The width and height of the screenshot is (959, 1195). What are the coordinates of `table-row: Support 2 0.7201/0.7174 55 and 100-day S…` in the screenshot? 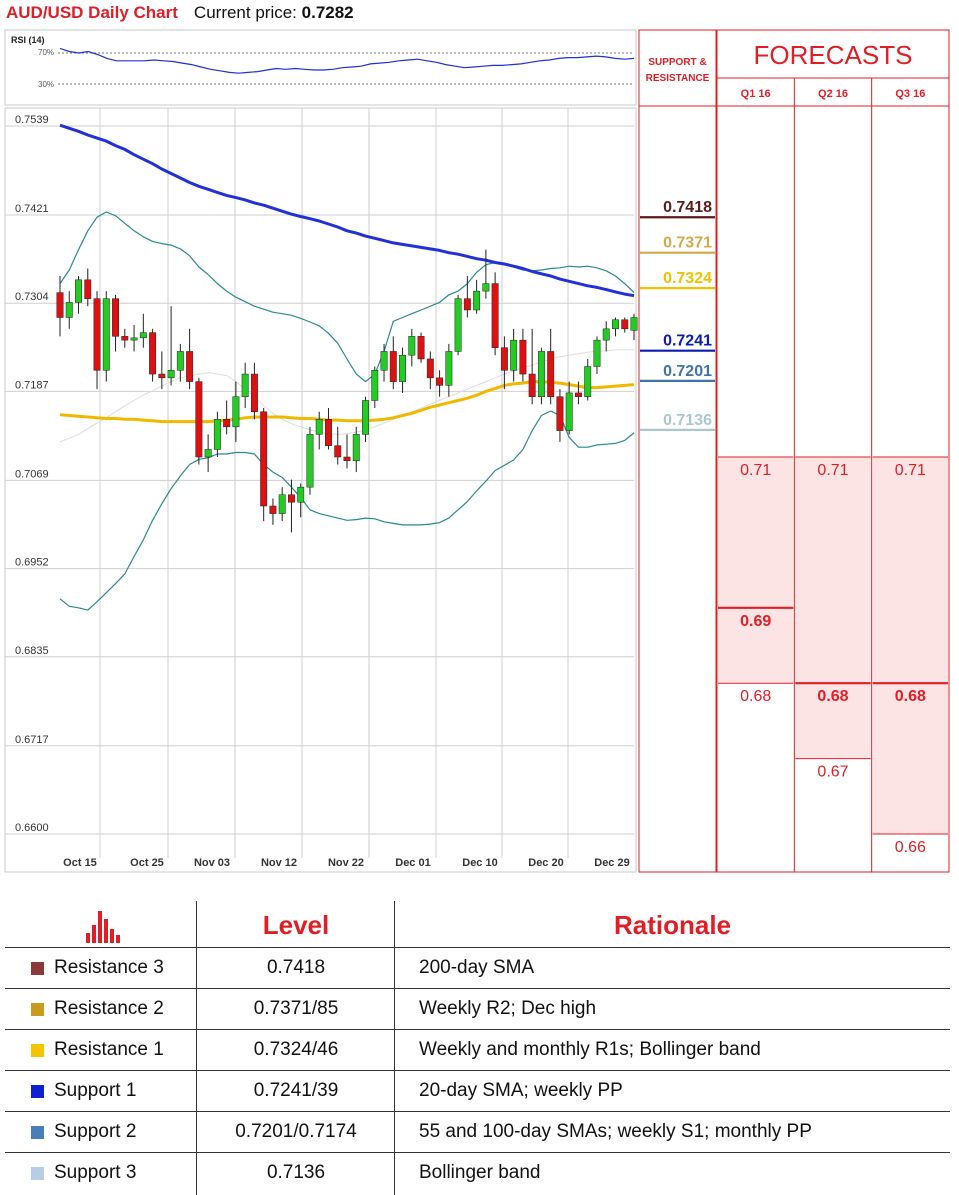 It's located at (477, 1132).